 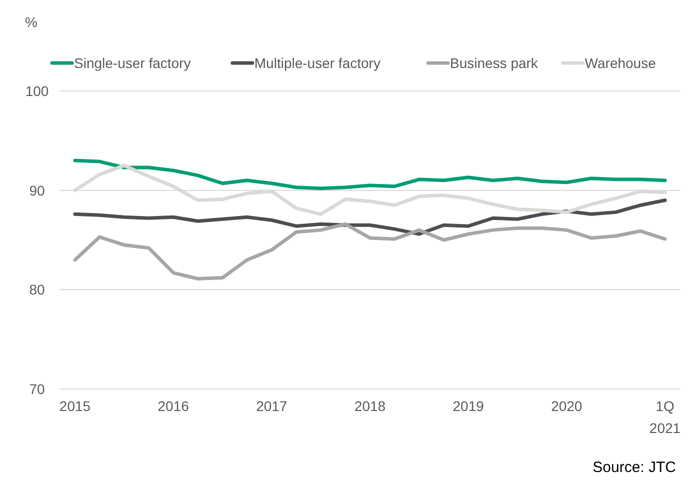 What do you see at coordinates (665, 417) in the screenshot?
I see `x-tick-label: 1Q 2021` at bounding box center [665, 417].